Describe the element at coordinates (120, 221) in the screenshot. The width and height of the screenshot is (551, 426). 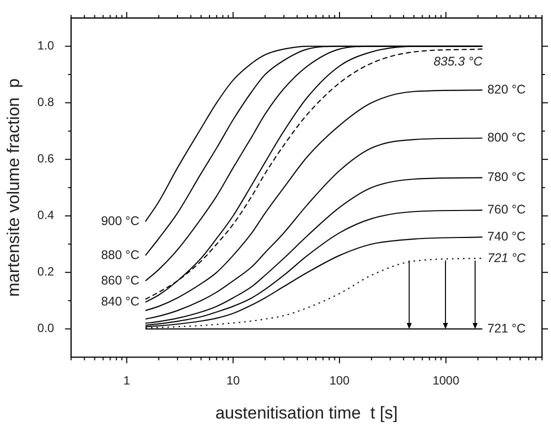
I see `series-label: 900 °C` at that location.